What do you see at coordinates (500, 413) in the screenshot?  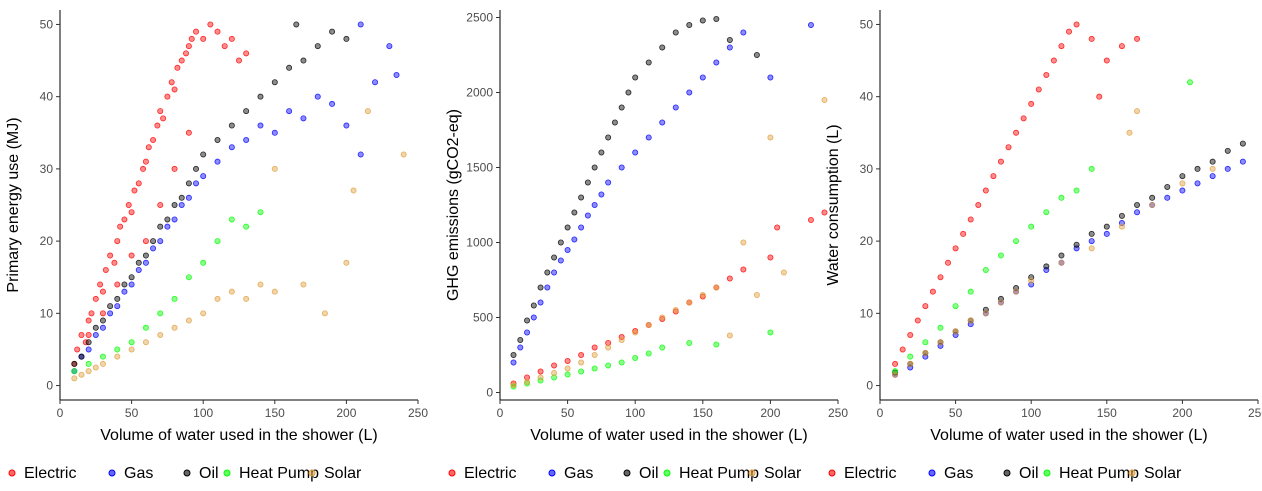 I see `x-tick-label: 0` at bounding box center [500, 413].